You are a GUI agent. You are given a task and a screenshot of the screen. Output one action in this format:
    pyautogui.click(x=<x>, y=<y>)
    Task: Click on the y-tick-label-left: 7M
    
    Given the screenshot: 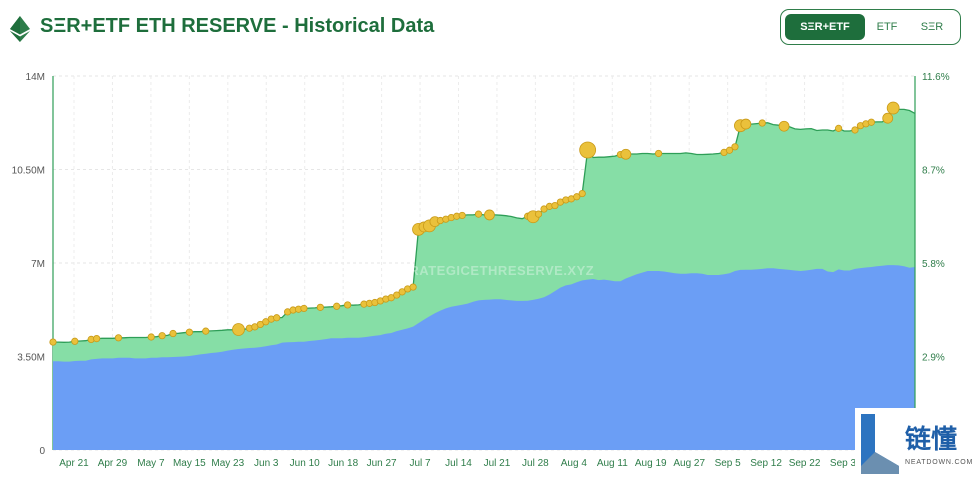 What is the action you would take?
    pyautogui.click(x=38, y=264)
    